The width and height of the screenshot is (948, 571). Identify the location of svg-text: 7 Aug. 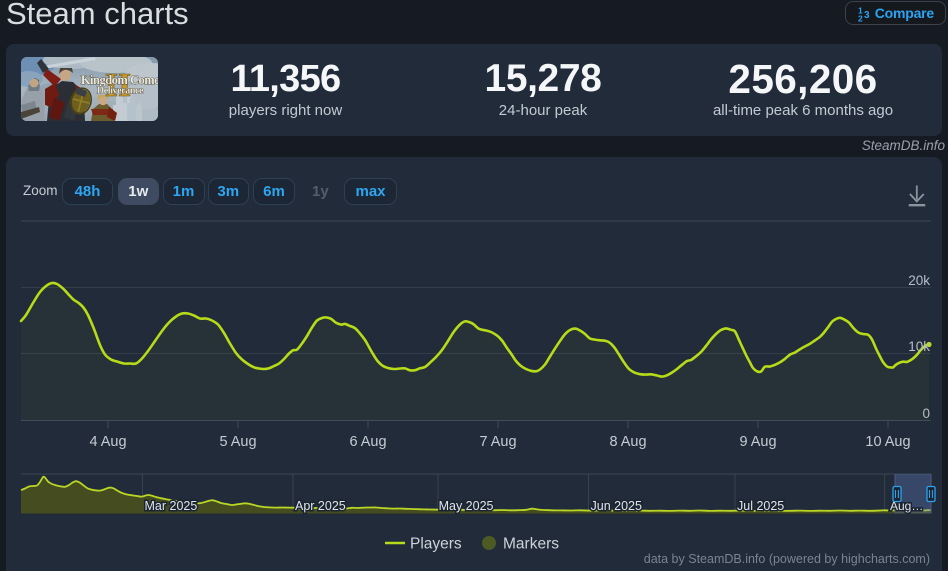
(497, 442).